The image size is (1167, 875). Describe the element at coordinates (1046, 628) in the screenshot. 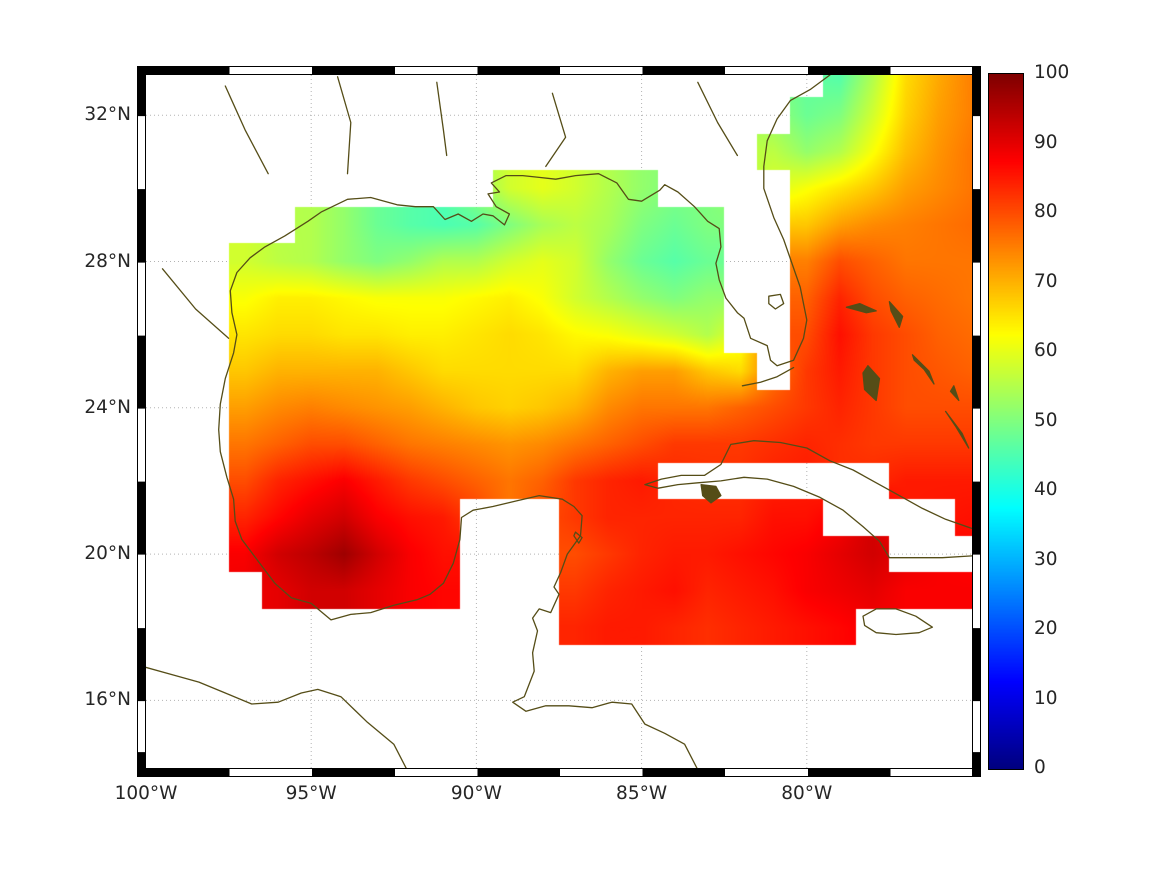

I see `colorbar-tick-label: 20` at that location.